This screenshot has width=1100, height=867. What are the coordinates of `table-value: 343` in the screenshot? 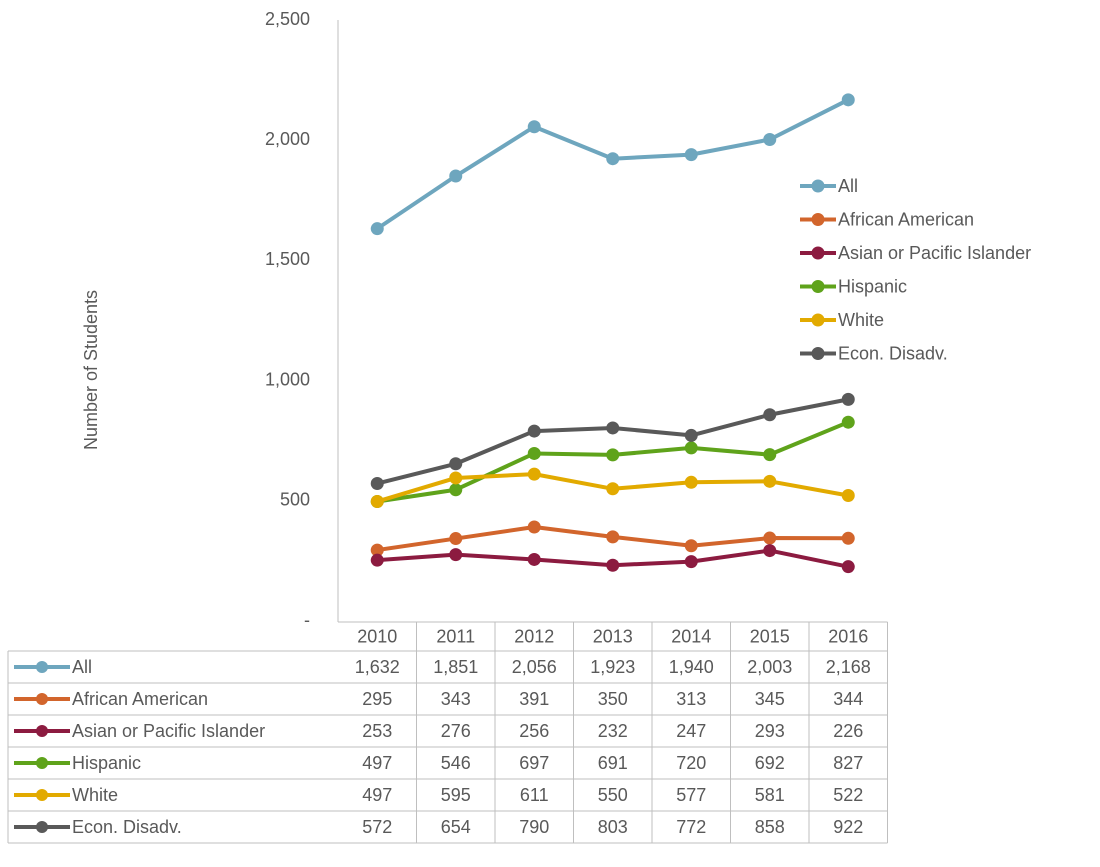 It's located at (456, 699).